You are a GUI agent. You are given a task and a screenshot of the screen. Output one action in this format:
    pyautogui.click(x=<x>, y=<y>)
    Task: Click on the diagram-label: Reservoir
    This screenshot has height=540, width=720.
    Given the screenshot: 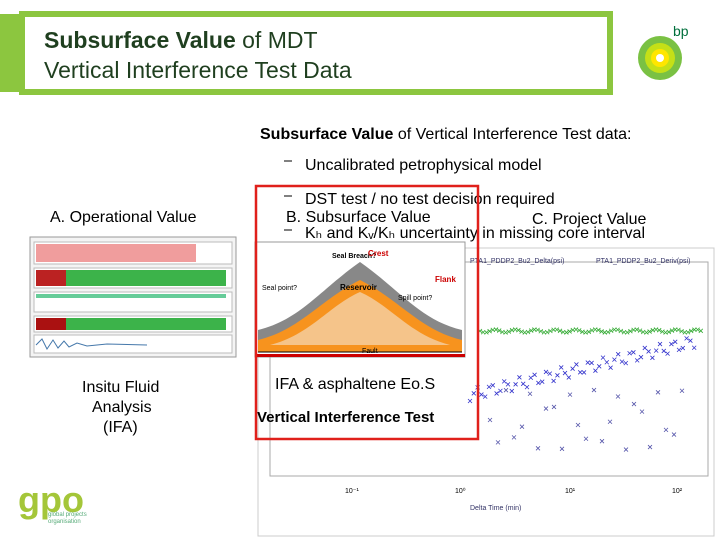 What is the action you would take?
    pyautogui.click(x=358, y=287)
    